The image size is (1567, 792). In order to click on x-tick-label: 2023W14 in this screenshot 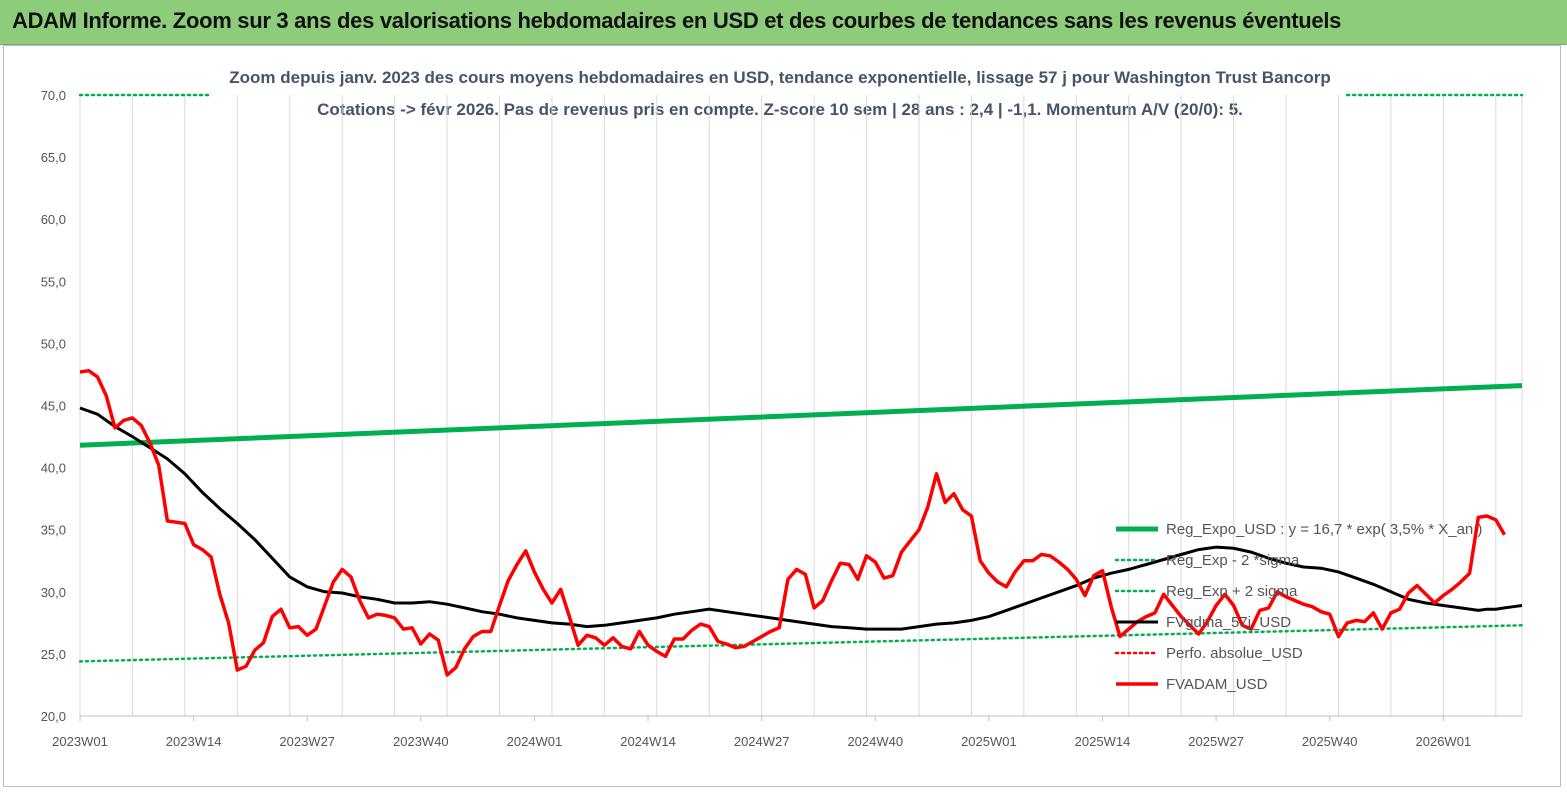, I will do `click(194, 741)`.